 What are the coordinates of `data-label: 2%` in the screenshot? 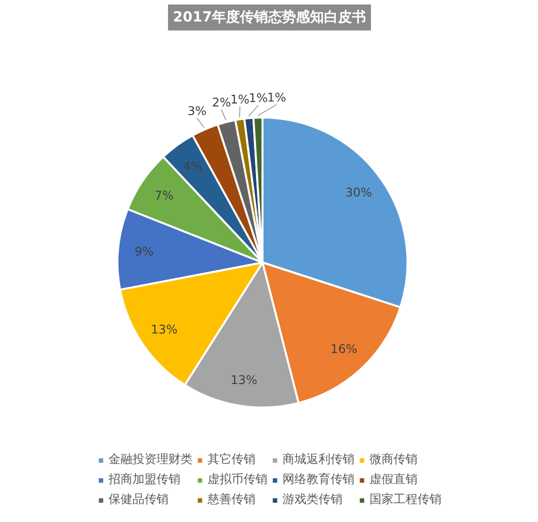 It's located at (221, 103).